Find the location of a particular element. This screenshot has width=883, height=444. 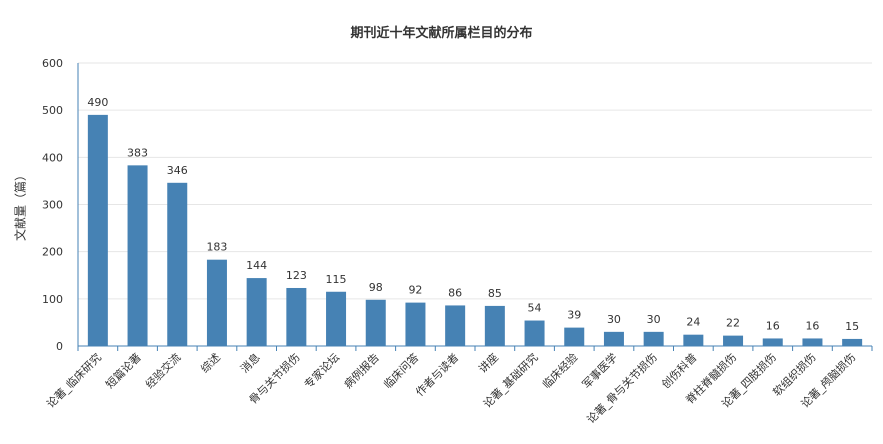

x-tick-label: 病例报告 is located at coordinates (361, 370).